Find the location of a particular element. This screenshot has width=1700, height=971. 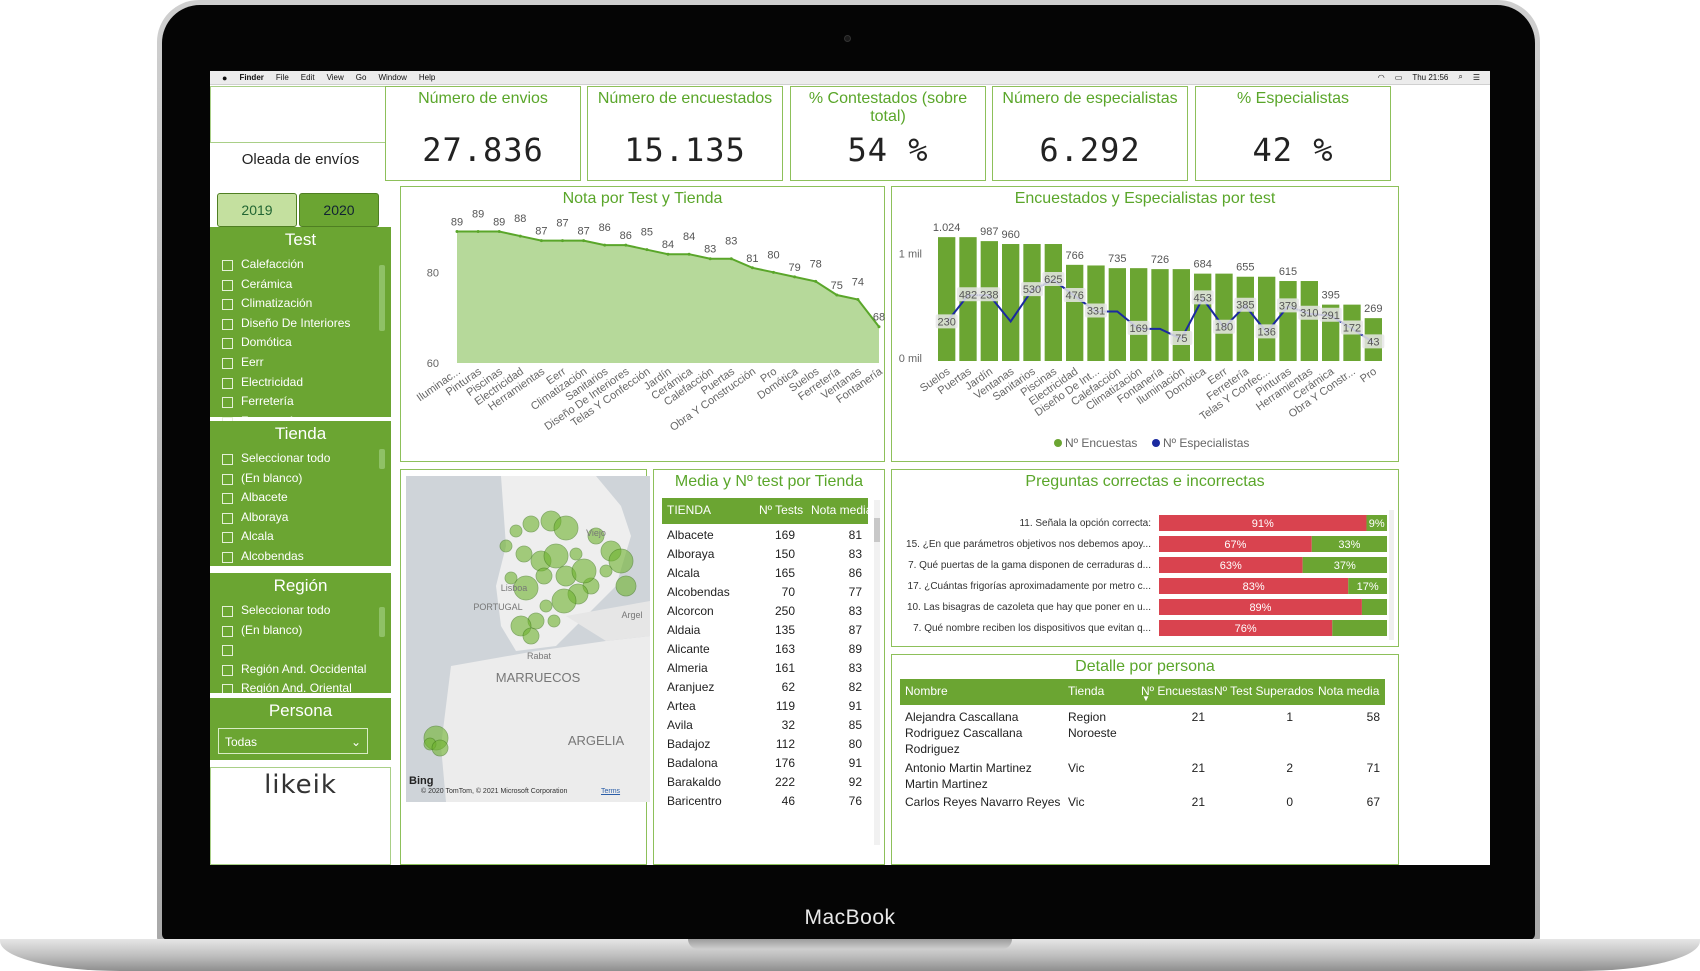

menu-edit: Edit is located at coordinates (307, 77).